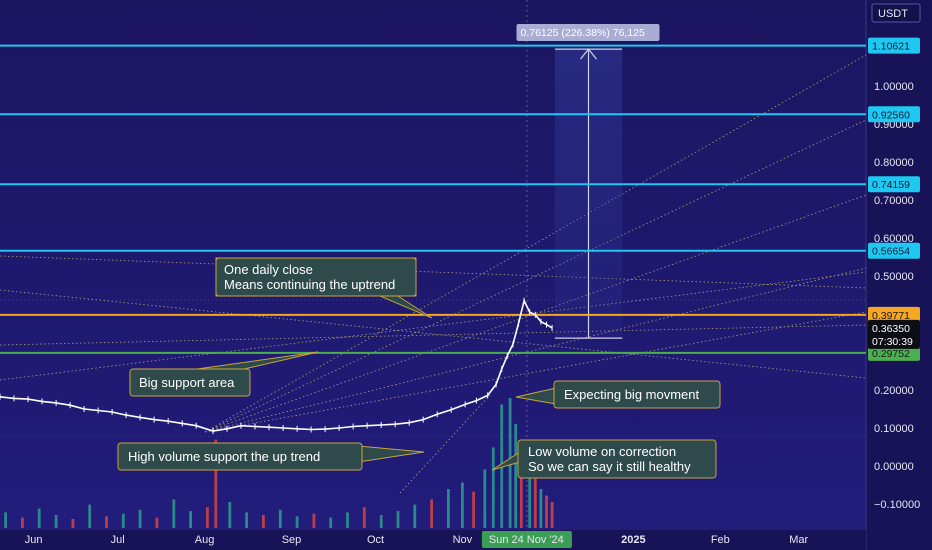  I want to click on y-tick-label: 1.00000, so click(894, 87).